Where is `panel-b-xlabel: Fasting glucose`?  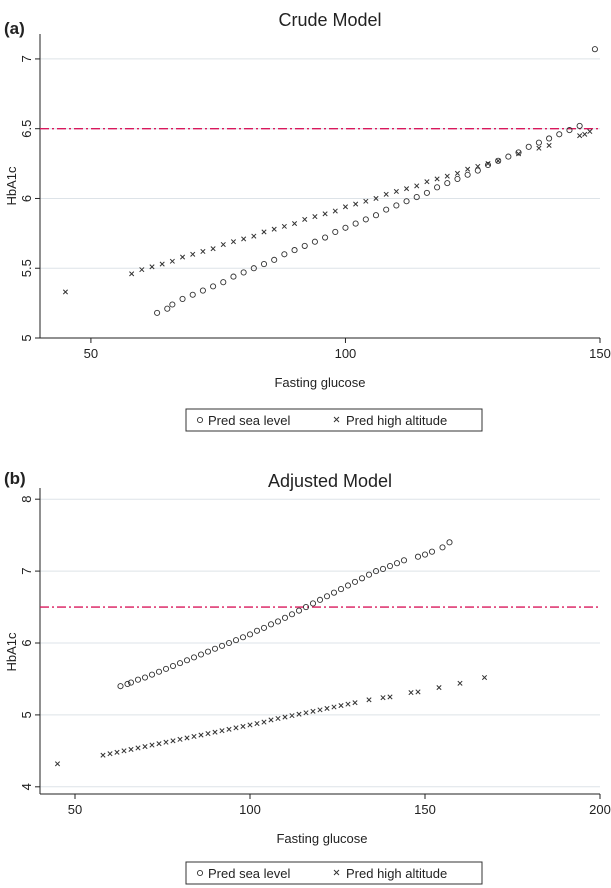
panel-b-xlabel: Fasting glucose is located at coordinates (321, 838).